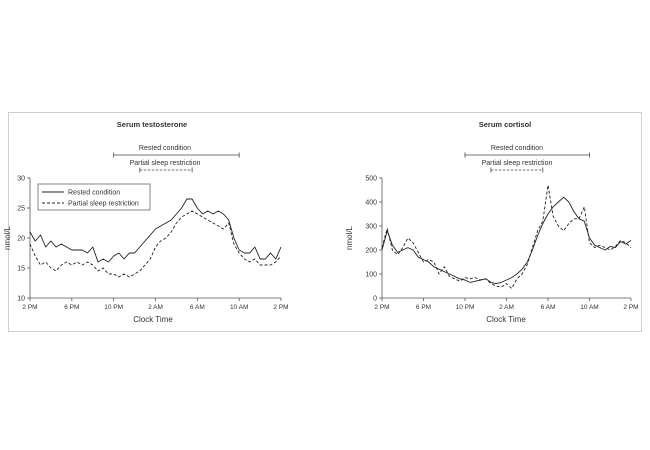 This screenshot has width=650, height=450. Describe the element at coordinates (103, 204) in the screenshot. I see `legend-label-partial: Partial sleep restriction` at that location.